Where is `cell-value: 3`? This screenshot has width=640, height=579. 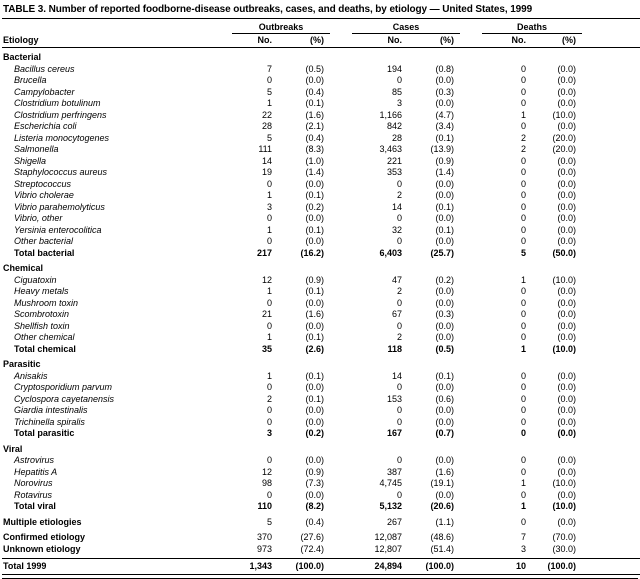
cell-value: 3 is located at coordinates (269, 206).